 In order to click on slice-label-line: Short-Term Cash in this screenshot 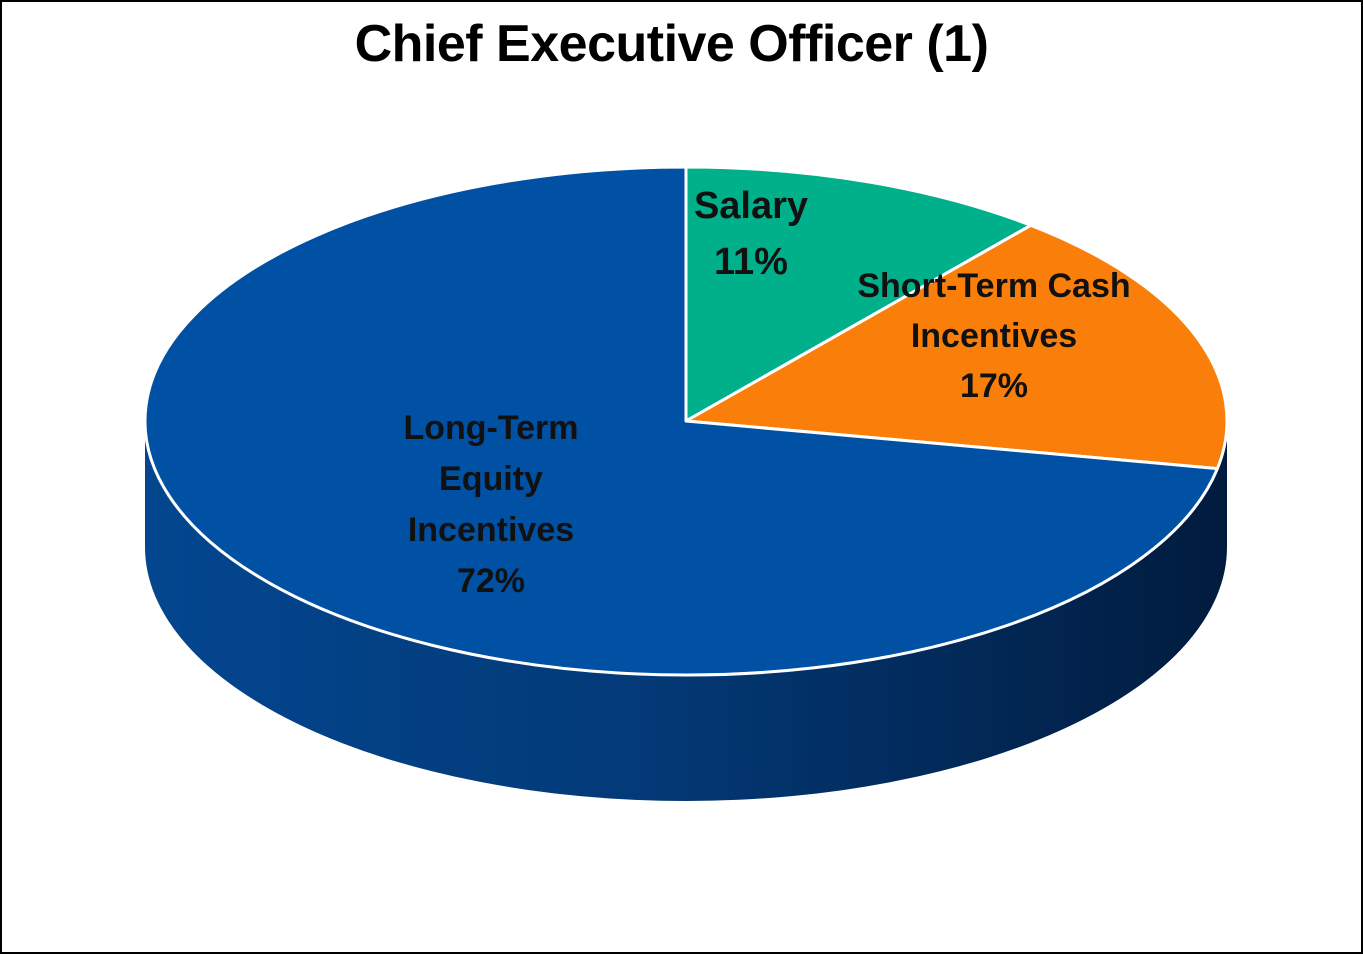, I will do `click(993, 286)`.